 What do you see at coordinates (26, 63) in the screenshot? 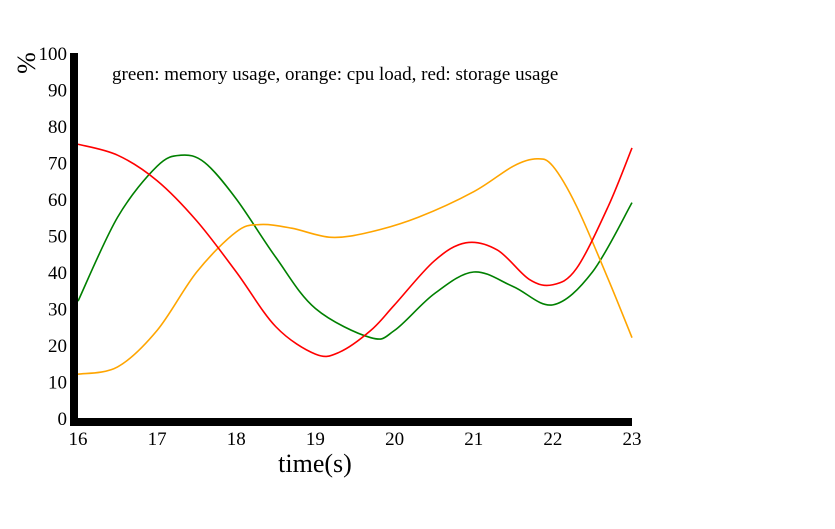
I see `y-axis-label: %` at bounding box center [26, 63].